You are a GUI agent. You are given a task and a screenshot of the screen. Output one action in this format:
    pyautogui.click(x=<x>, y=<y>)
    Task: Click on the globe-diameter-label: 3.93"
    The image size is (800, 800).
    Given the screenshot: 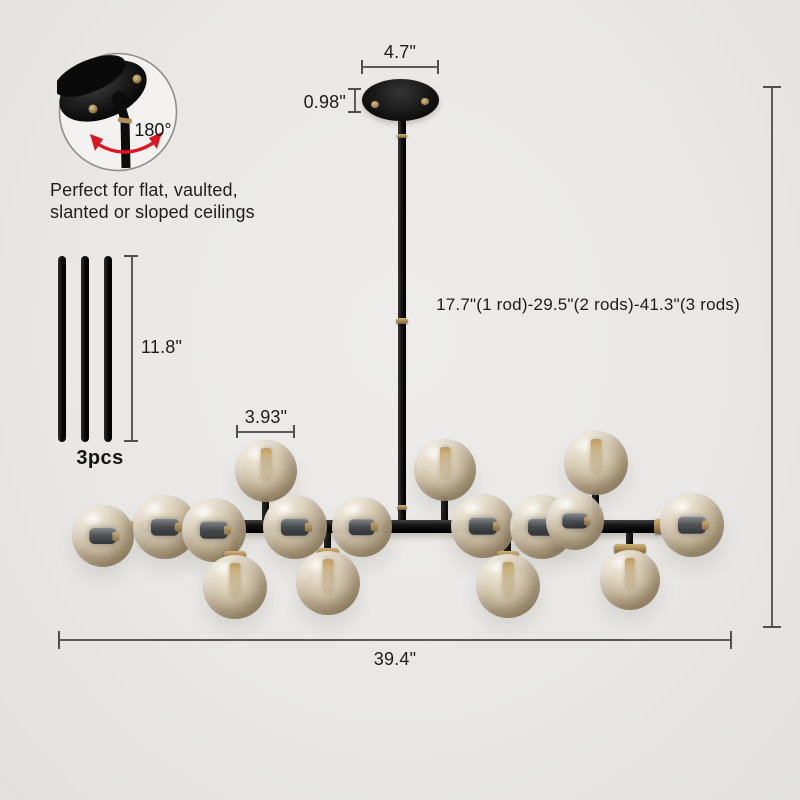 What is the action you would take?
    pyautogui.click(x=266, y=417)
    